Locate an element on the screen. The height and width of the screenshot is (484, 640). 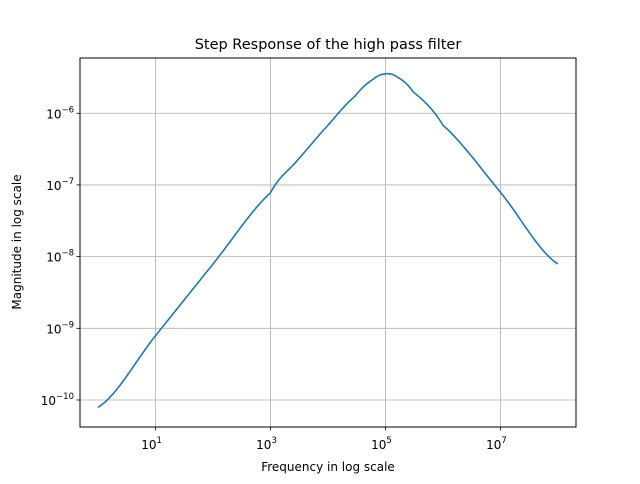
y-tick-label: 10⁻¹⁰ is located at coordinates (57, 400).